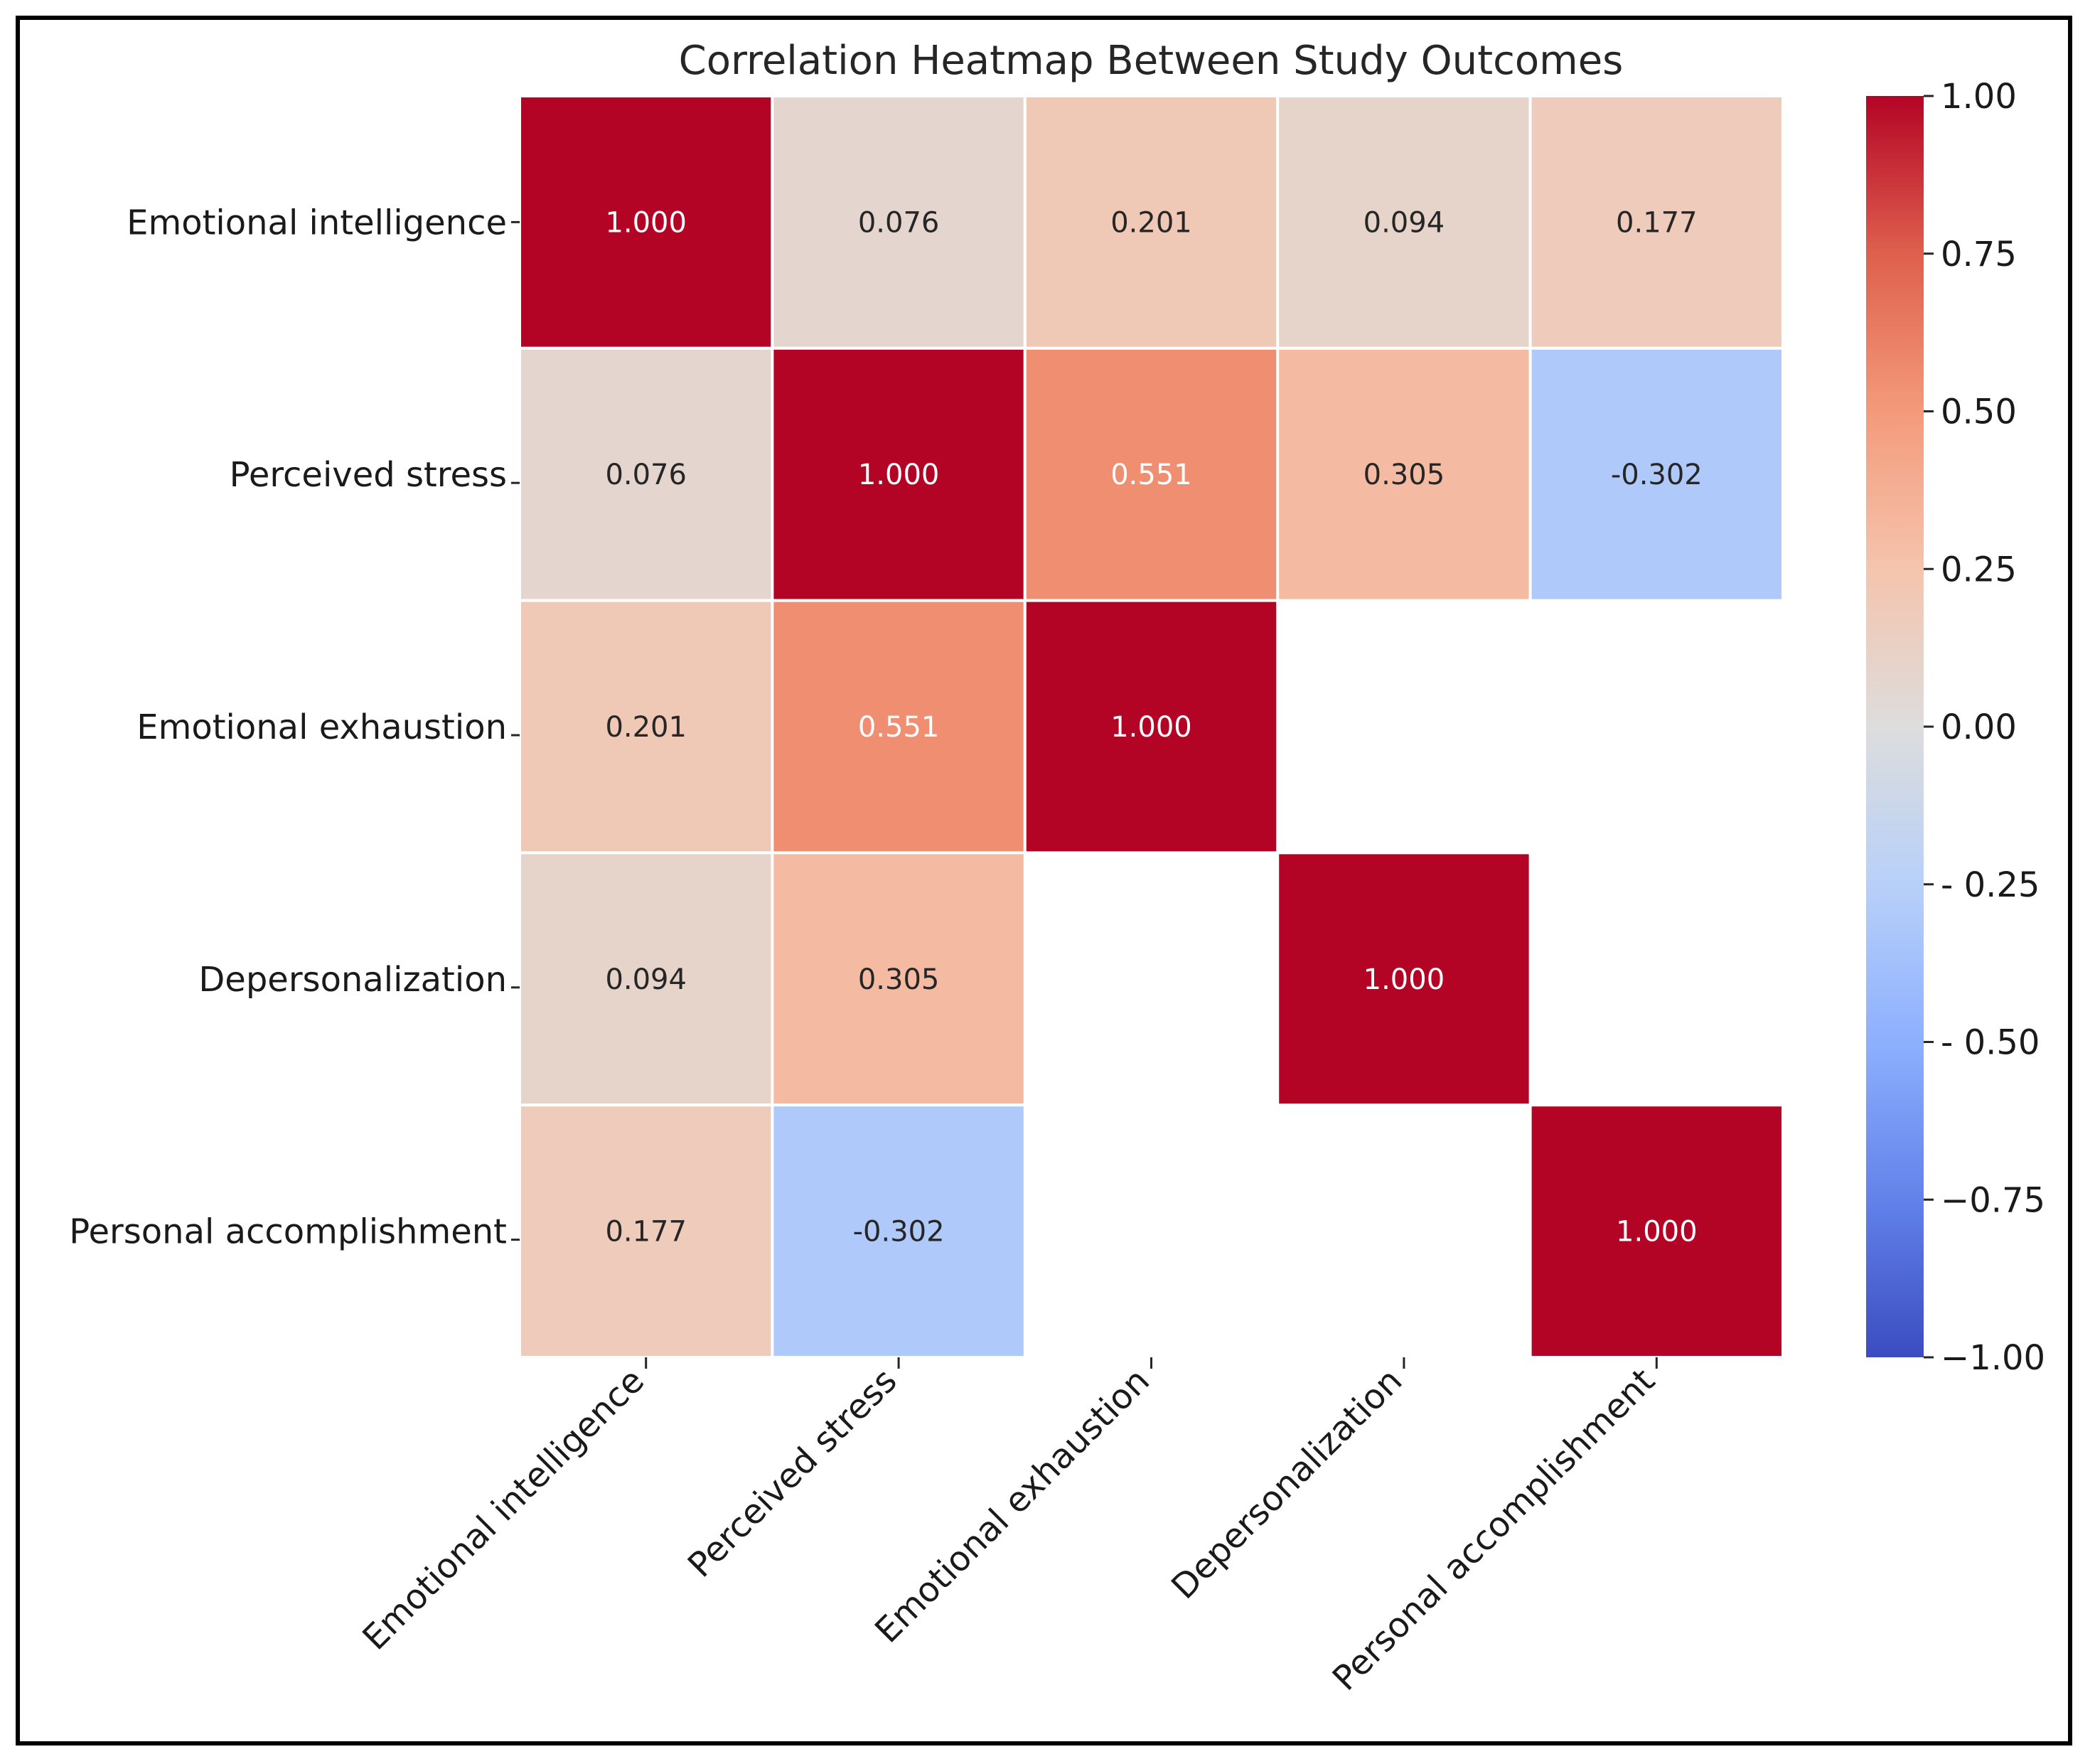  I want to click on heatmap-cell-r2-c0, so click(646, 727).